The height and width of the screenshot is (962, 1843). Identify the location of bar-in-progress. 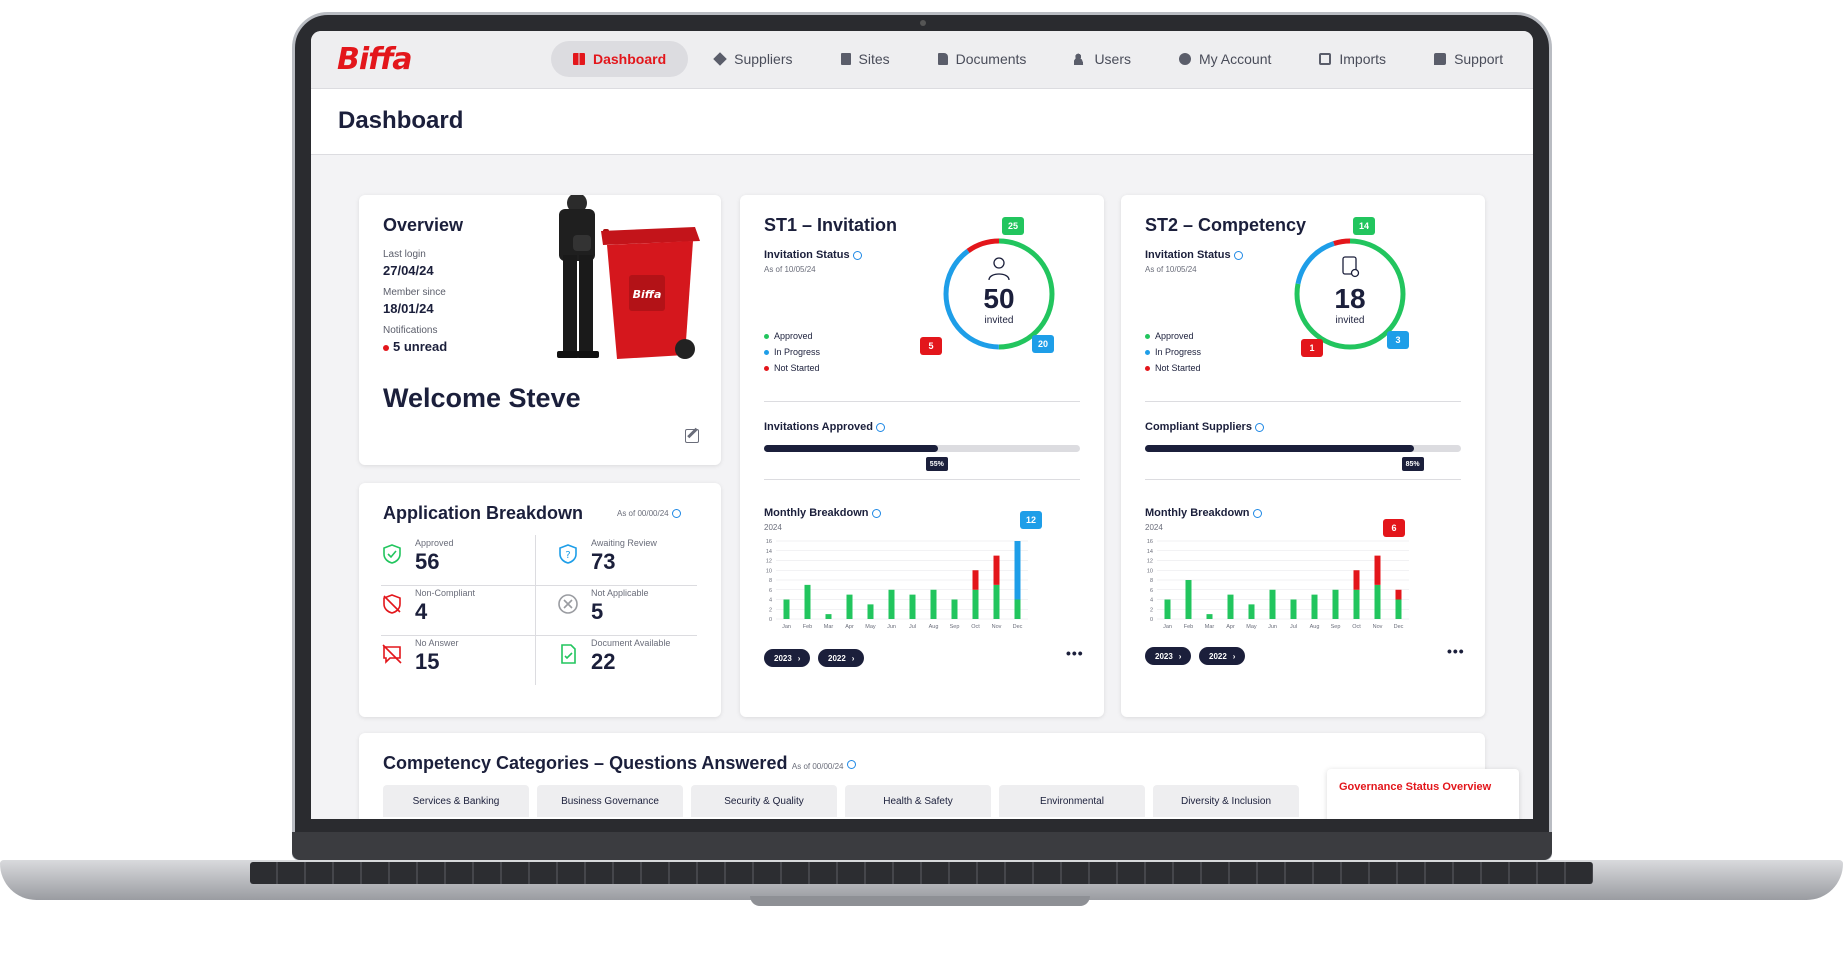
(1017, 570).